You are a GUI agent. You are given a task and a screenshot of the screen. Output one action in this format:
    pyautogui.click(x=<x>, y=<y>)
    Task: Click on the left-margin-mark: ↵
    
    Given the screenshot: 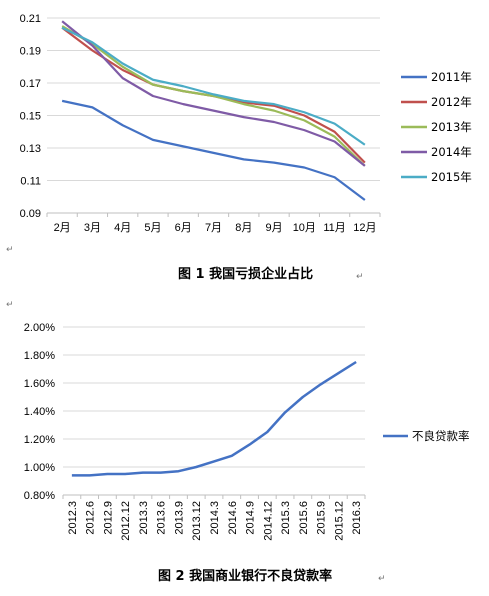 What is the action you would take?
    pyautogui.click(x=10, y=250)
    